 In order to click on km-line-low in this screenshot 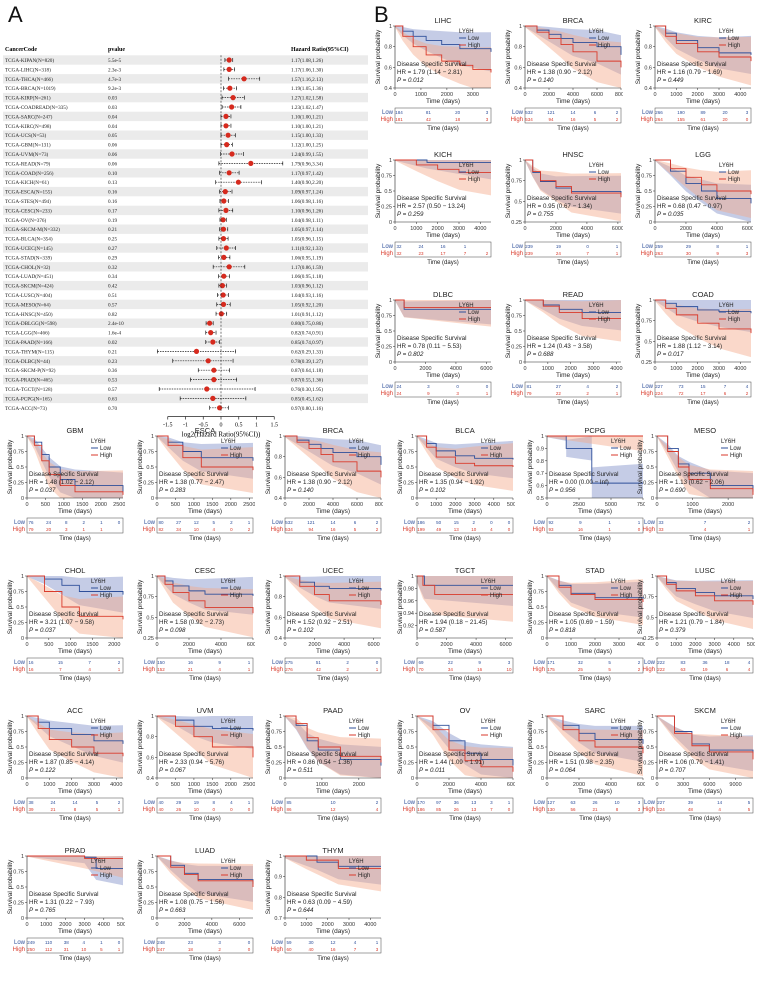, I will do `click(333, 861)`.